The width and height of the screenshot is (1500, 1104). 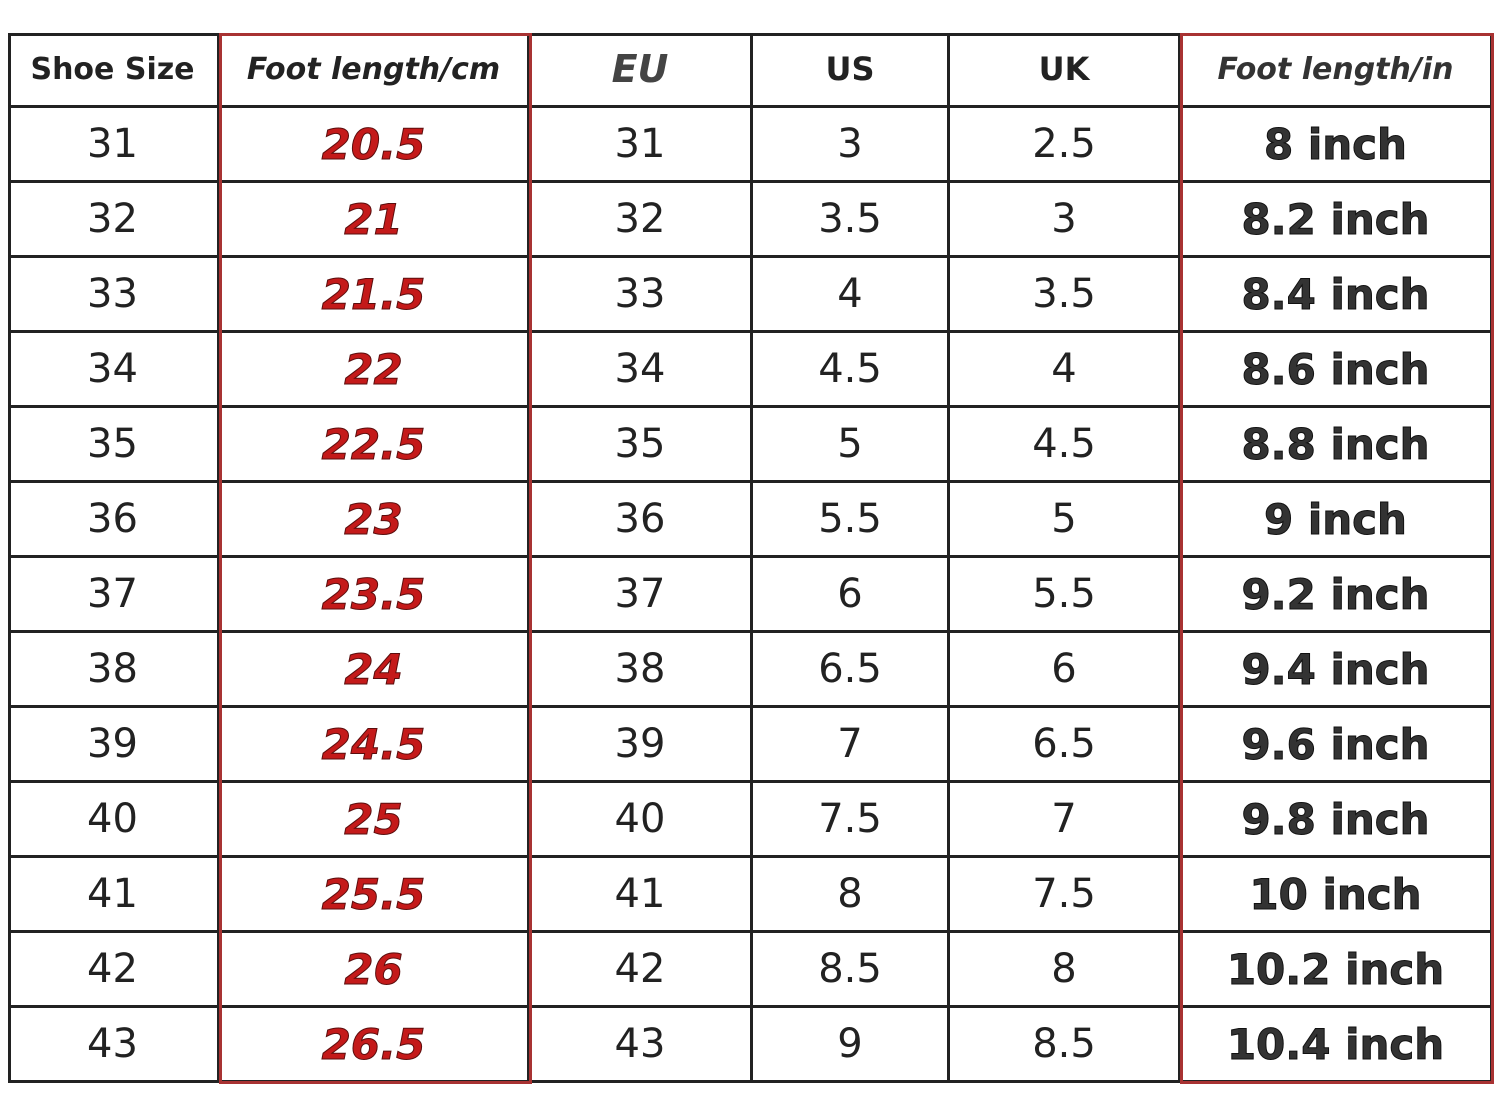 I want to click on table-cell: 9, so click(x=851, y=1045).